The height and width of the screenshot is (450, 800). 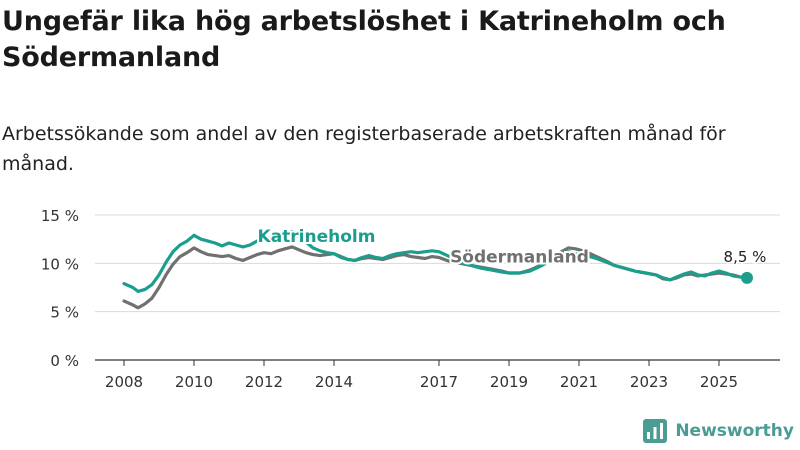 What do you see at coordinates (439, 382) in the screenshot?
I see `x-tick-label: 2017` at bounding box center [439, 382].